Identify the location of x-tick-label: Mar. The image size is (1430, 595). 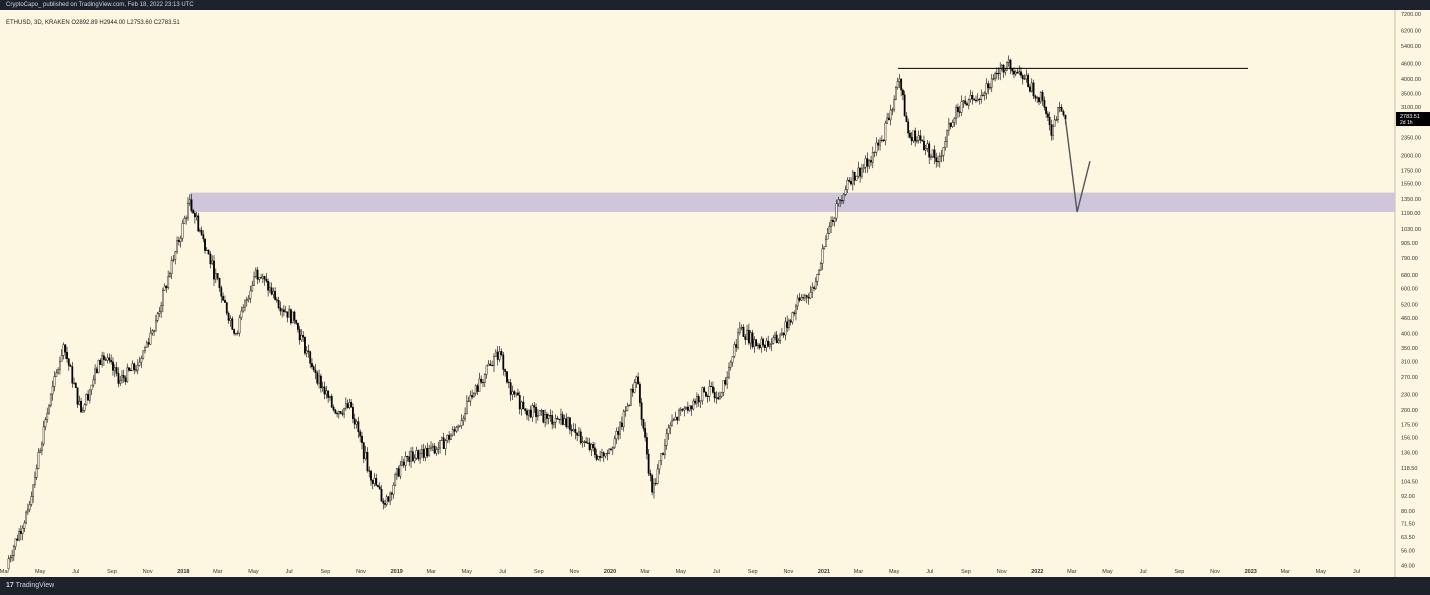
(1285, 572).